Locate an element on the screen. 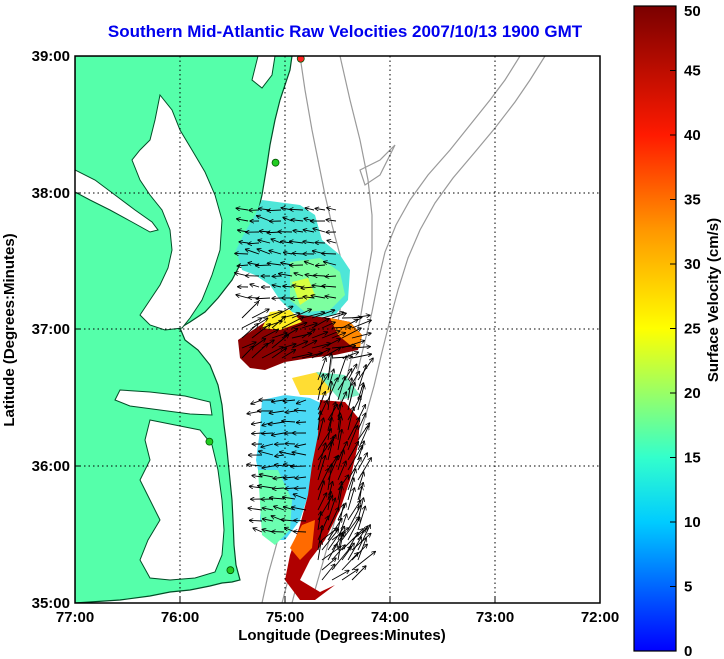 This screenshot has width=724, height=659. x-tick: 75:00 is located at coordinates (285, 617).